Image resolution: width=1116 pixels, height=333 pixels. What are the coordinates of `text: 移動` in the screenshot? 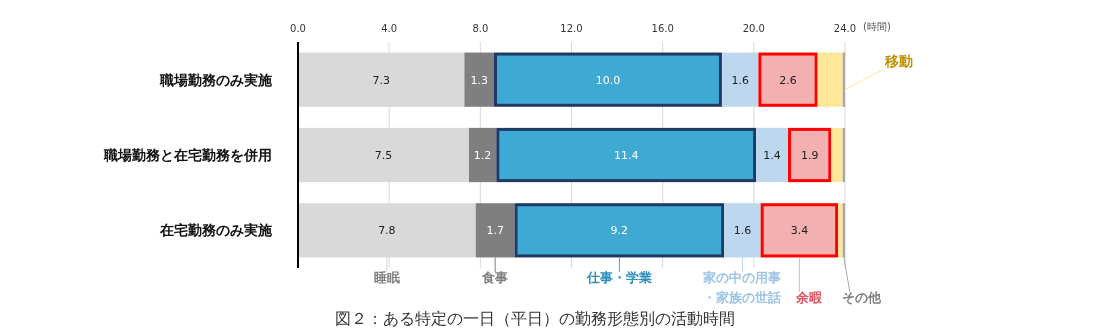 It's located at (898, 60).